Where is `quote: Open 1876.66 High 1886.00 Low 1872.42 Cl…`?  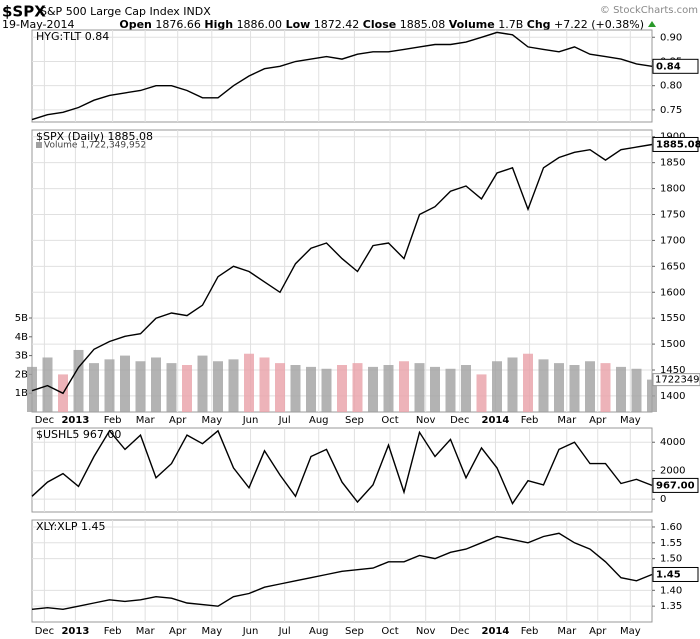
quote: Open 1876.66 High 1886.00 Low 1872.42 Cl… is located at coordinates (381, 24).